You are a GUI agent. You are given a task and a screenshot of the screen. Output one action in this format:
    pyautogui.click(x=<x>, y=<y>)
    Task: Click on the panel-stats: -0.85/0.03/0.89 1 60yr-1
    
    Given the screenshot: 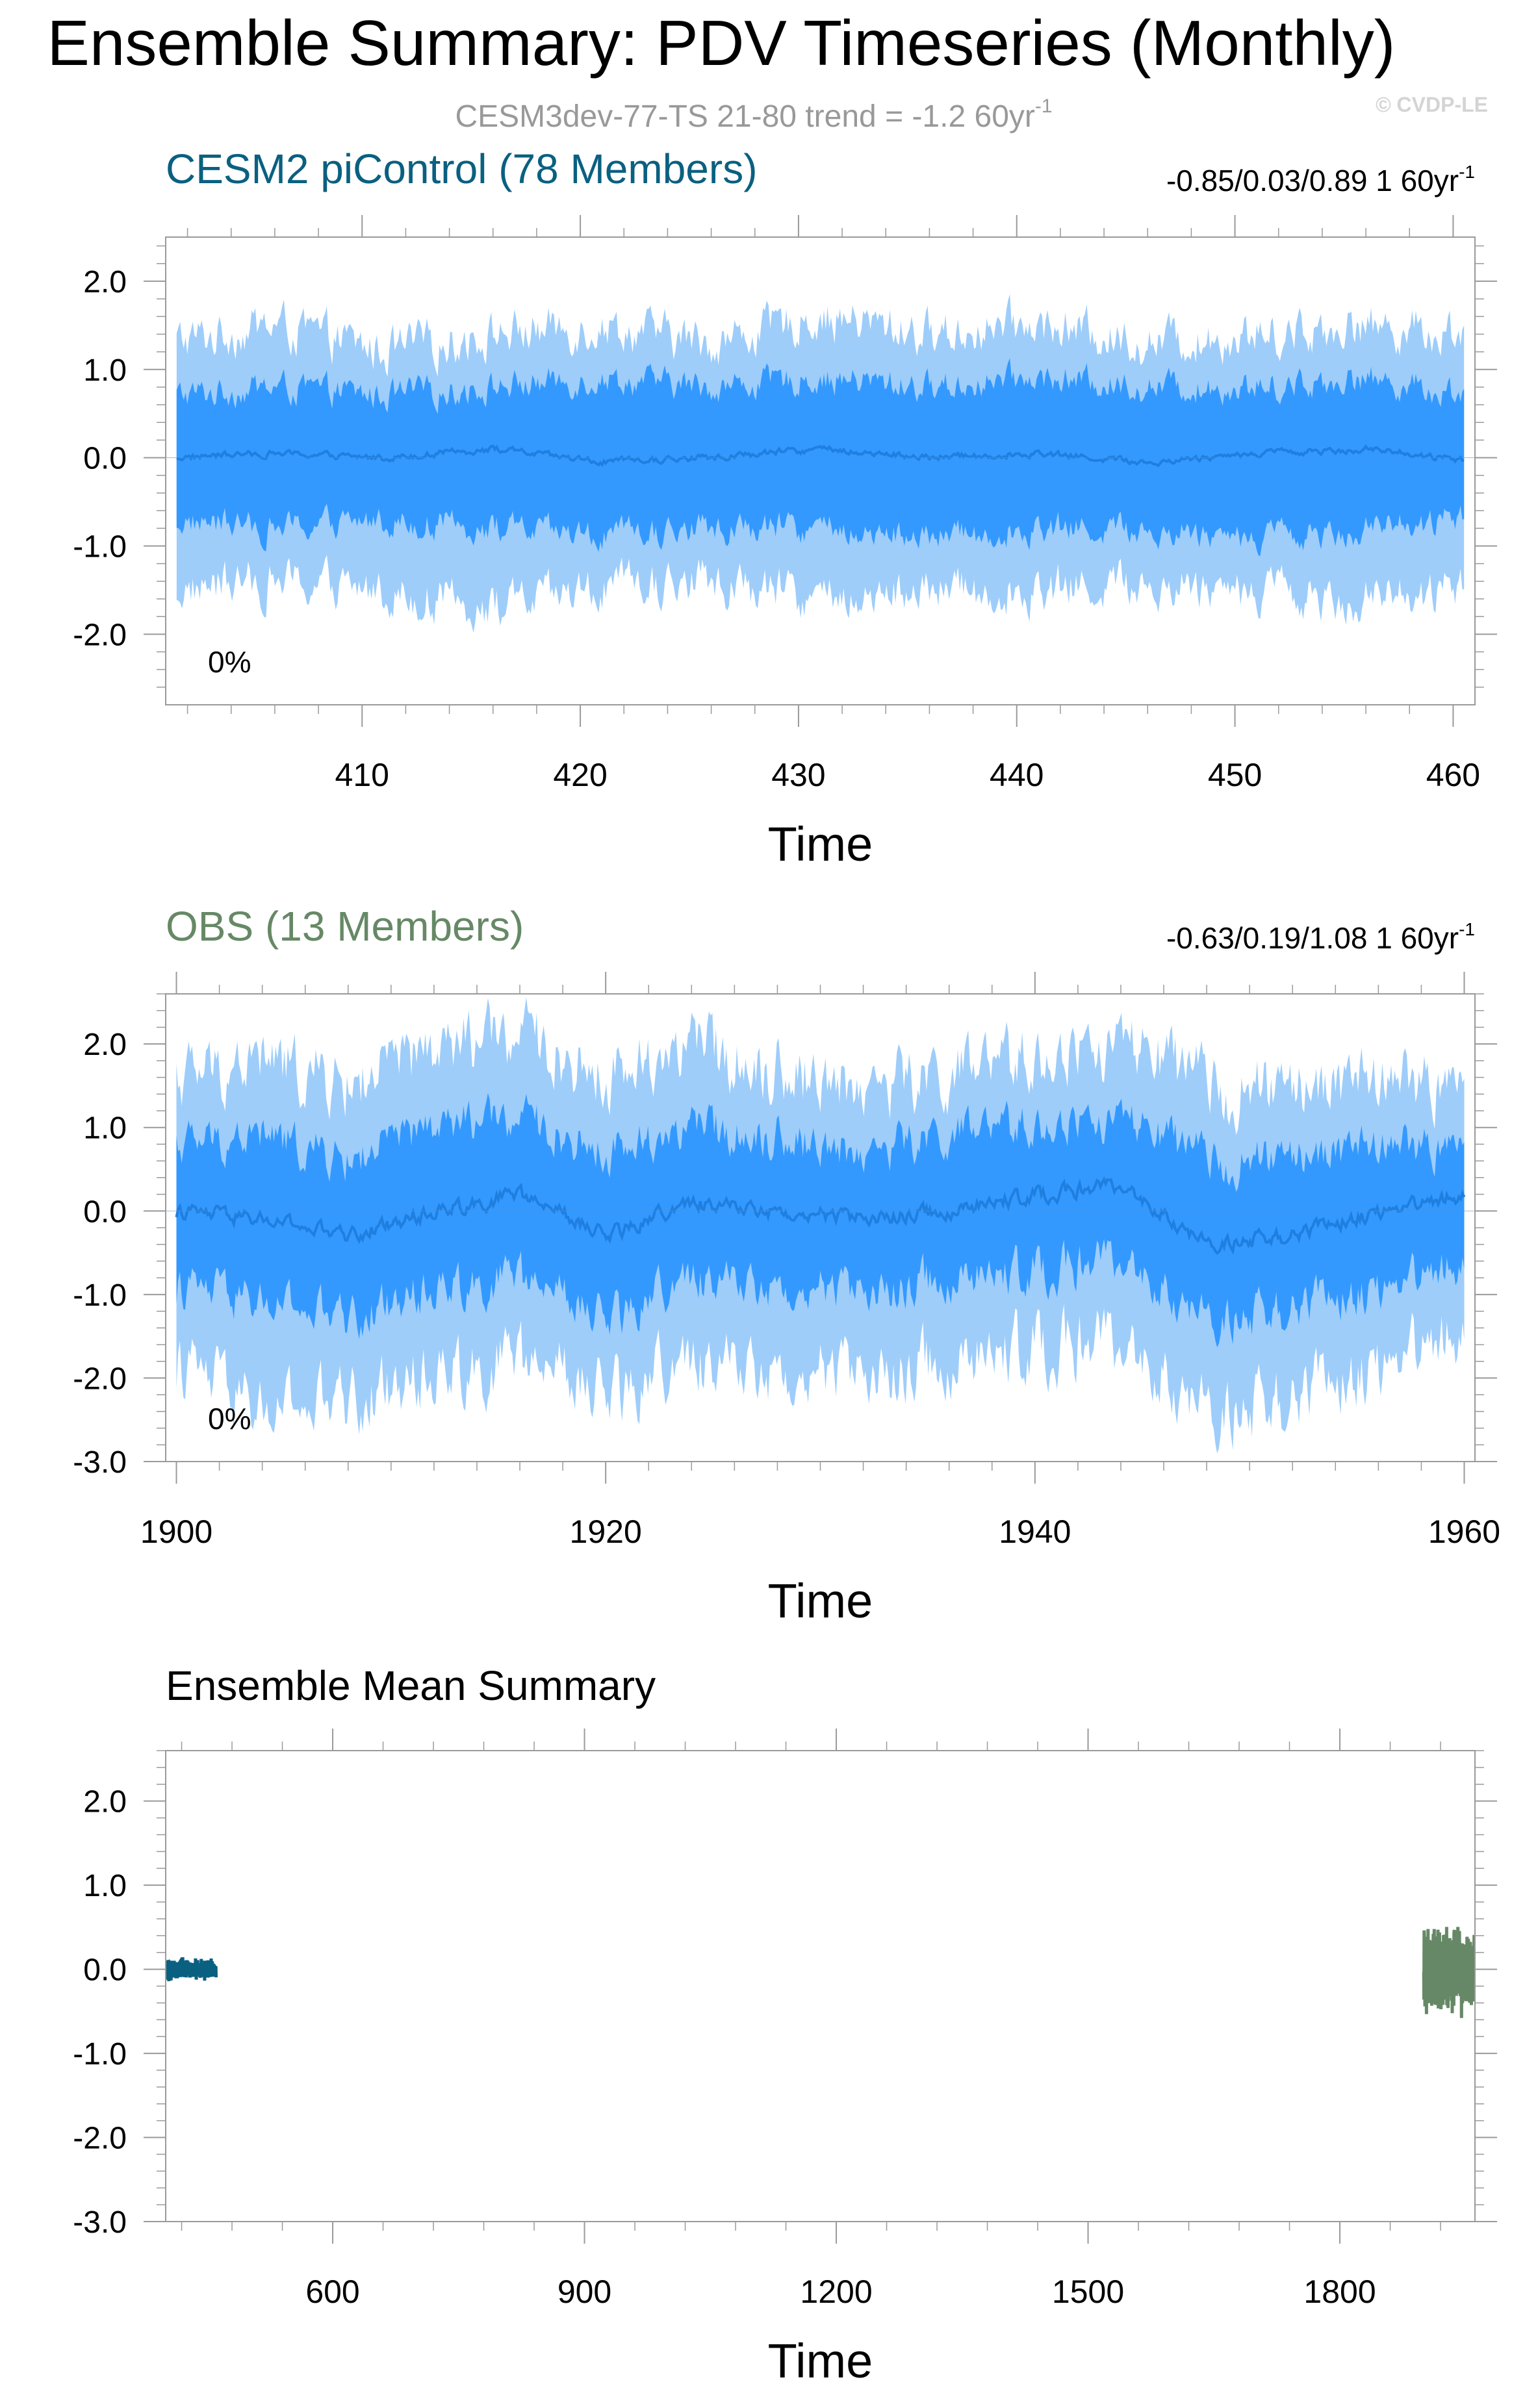 What is the action you would take?
    pyautogui.click(x=1320, y=179)
    